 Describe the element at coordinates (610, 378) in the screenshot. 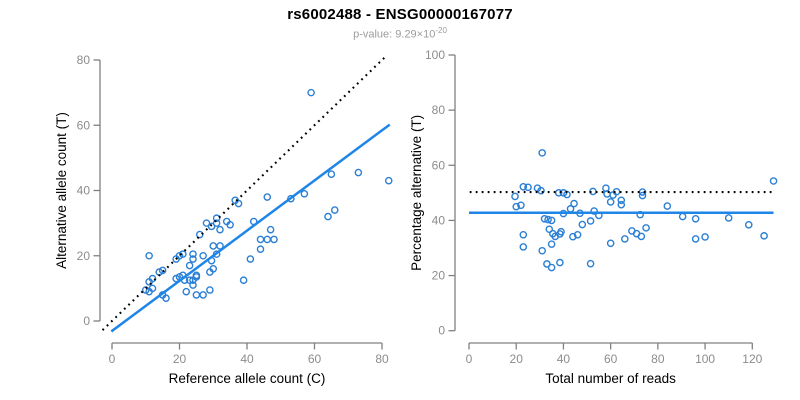

I see `x-axis-title: Total number of reads` at that location.